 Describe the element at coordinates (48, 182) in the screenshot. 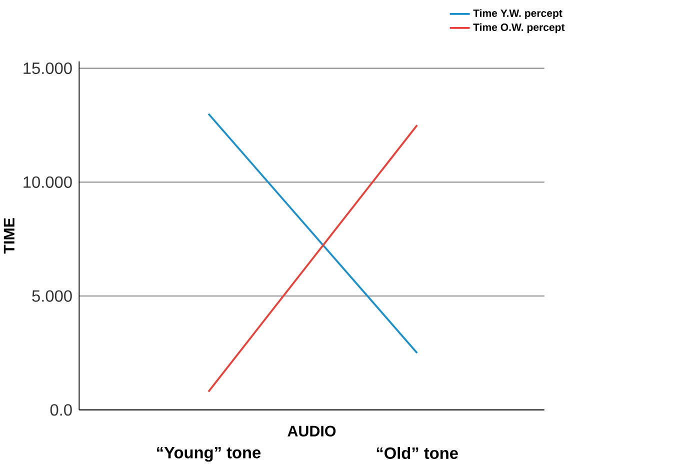

I see `y-tick-label: 10.000` at that location.